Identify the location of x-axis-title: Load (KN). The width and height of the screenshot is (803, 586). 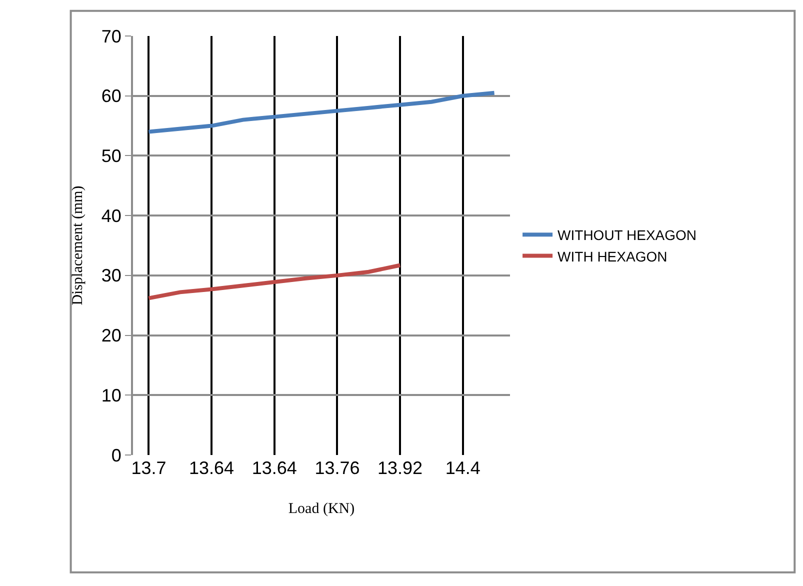
(321, 509).